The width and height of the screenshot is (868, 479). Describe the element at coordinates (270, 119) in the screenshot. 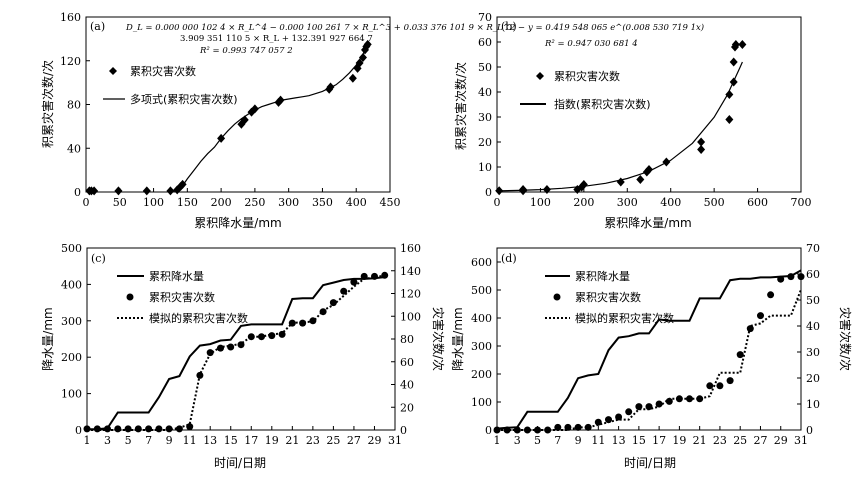

I see `panel-a-fit-curve` at that location.